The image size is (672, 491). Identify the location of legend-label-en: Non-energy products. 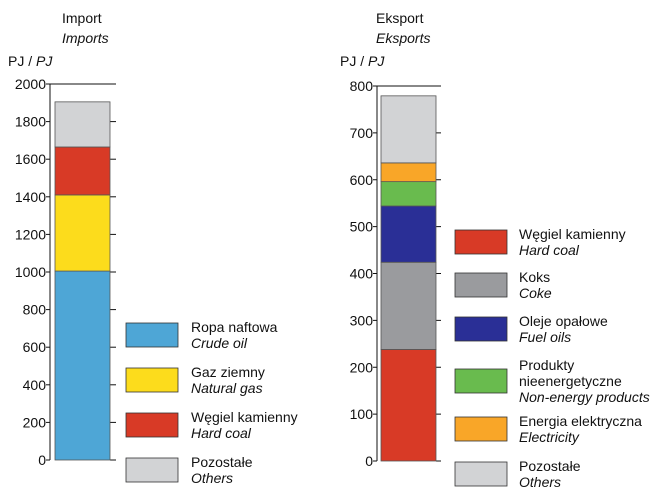
(584, 397).